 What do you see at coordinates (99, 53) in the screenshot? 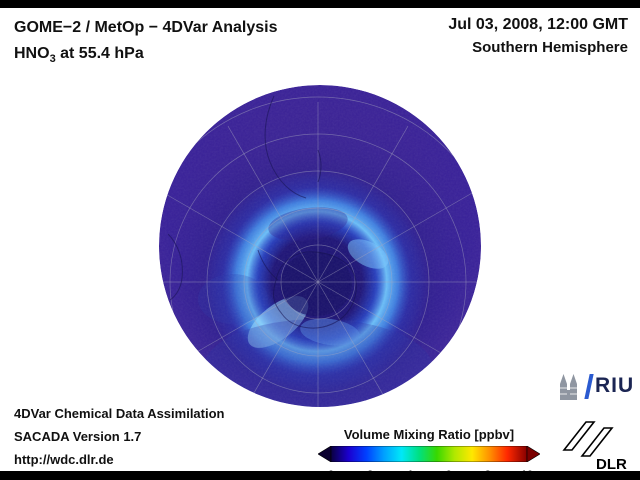
I see `pressure-level: at 55.4 hPa` at bounding box center [99, 53].